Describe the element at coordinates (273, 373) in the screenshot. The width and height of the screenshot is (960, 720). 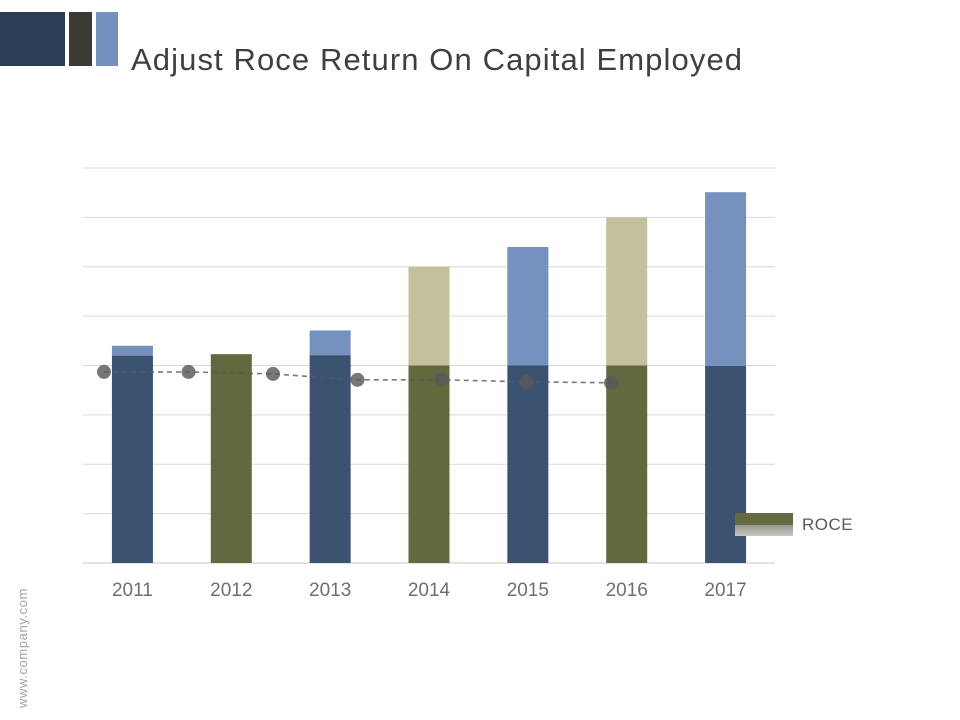
I see `roce-marker-2013` at that location.